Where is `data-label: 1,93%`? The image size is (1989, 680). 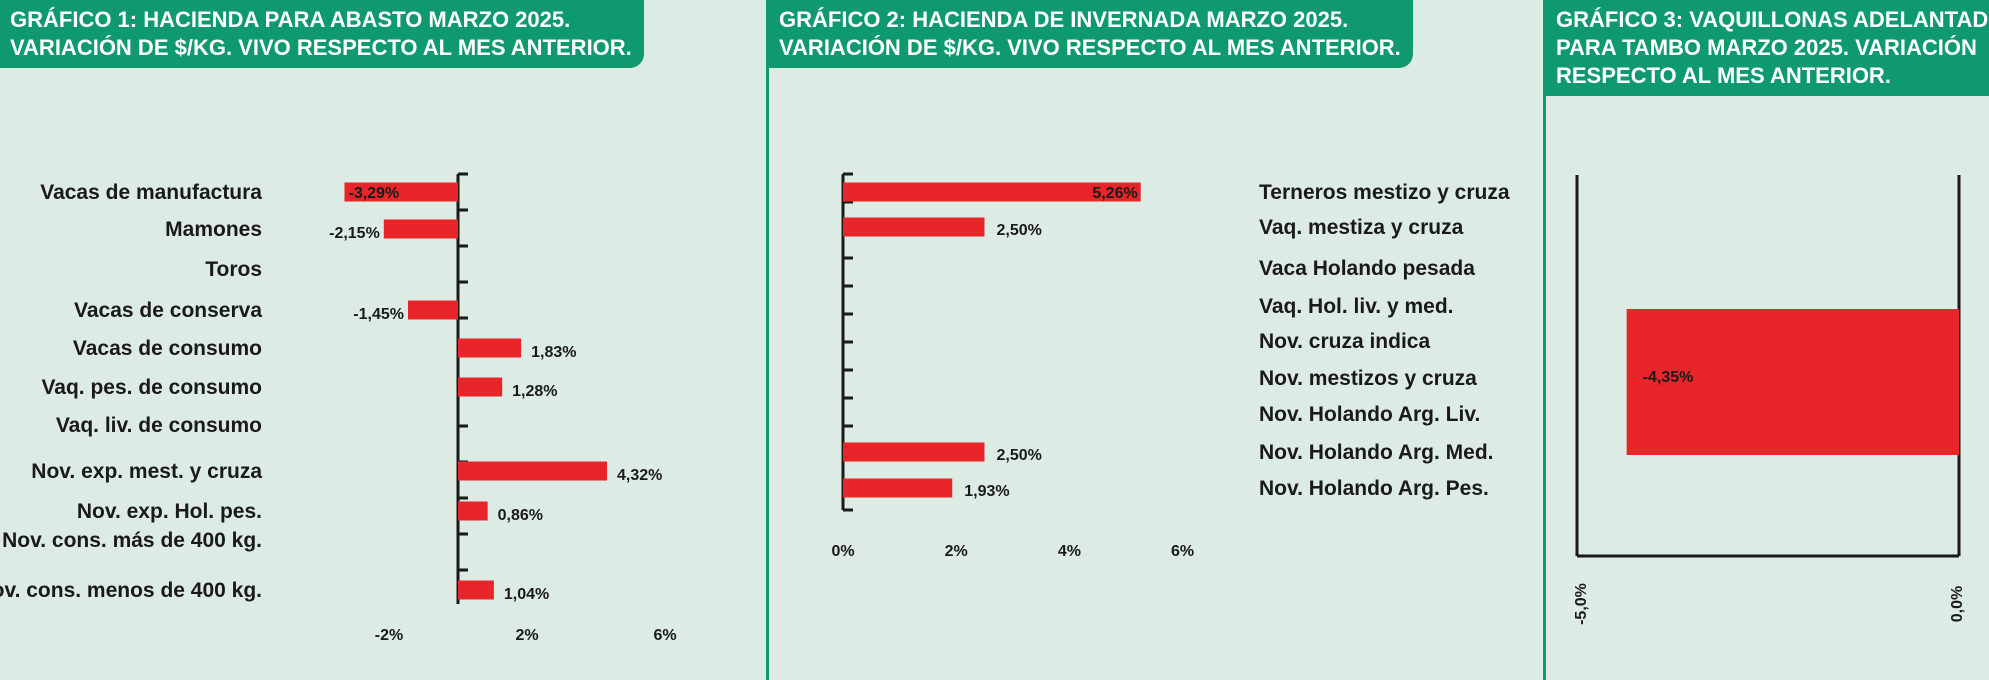
data-label: 1,93% is located at coordinates (986, 491).